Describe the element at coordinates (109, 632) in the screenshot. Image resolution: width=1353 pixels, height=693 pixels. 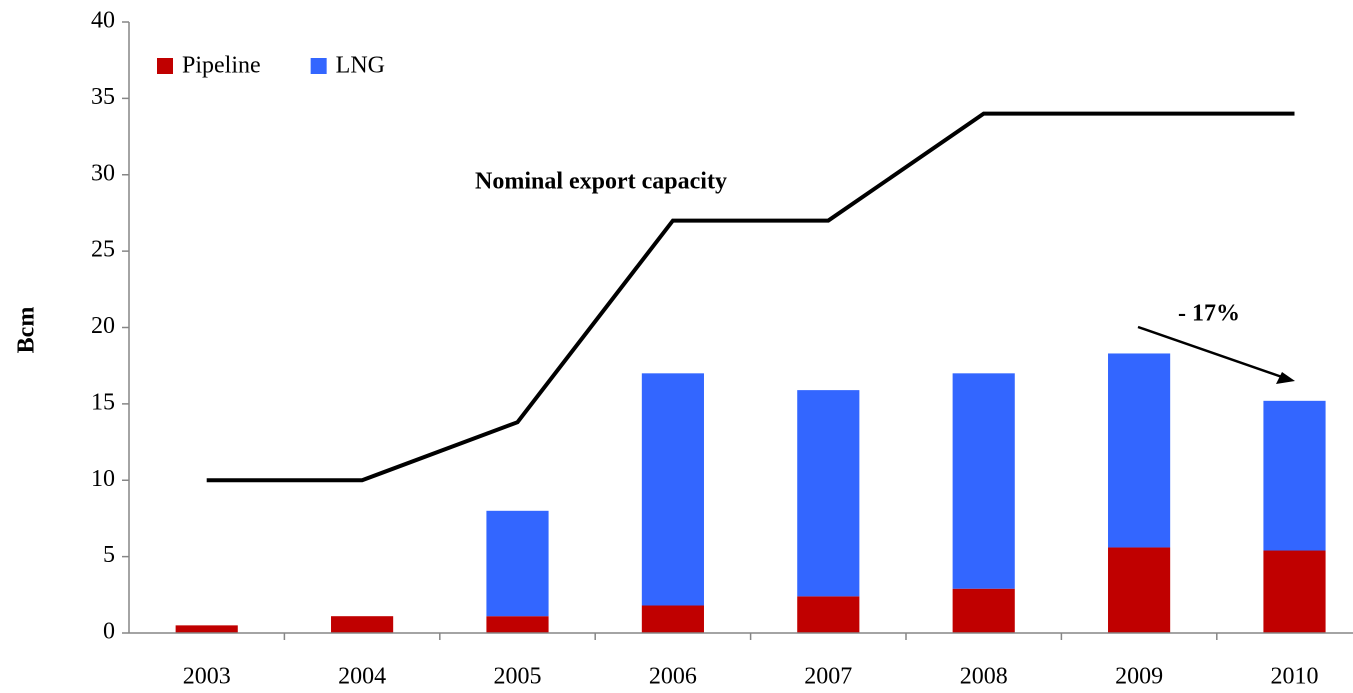
I see `y-tick-label: 0` at that location.